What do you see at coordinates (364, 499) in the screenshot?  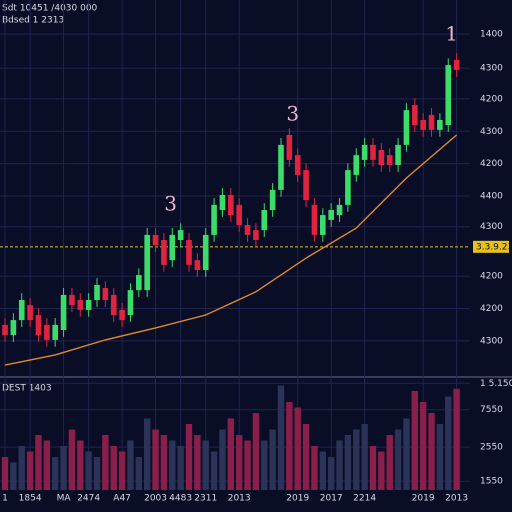 I see `x-tick-label: 2214` at bounding box center [364, 499].